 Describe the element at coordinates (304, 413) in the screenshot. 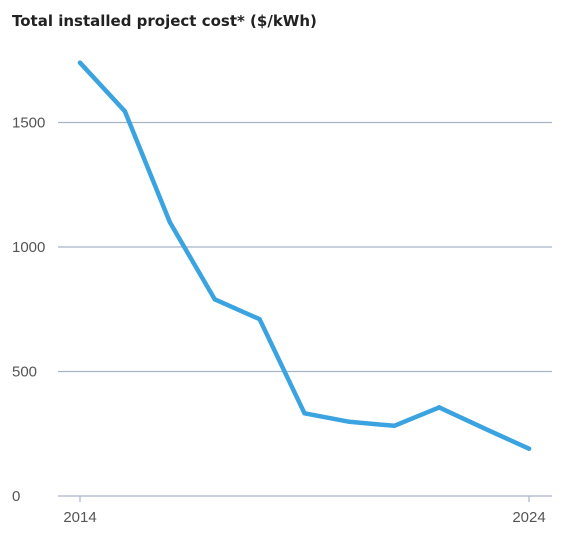

I see `data-point-2019` at that location.